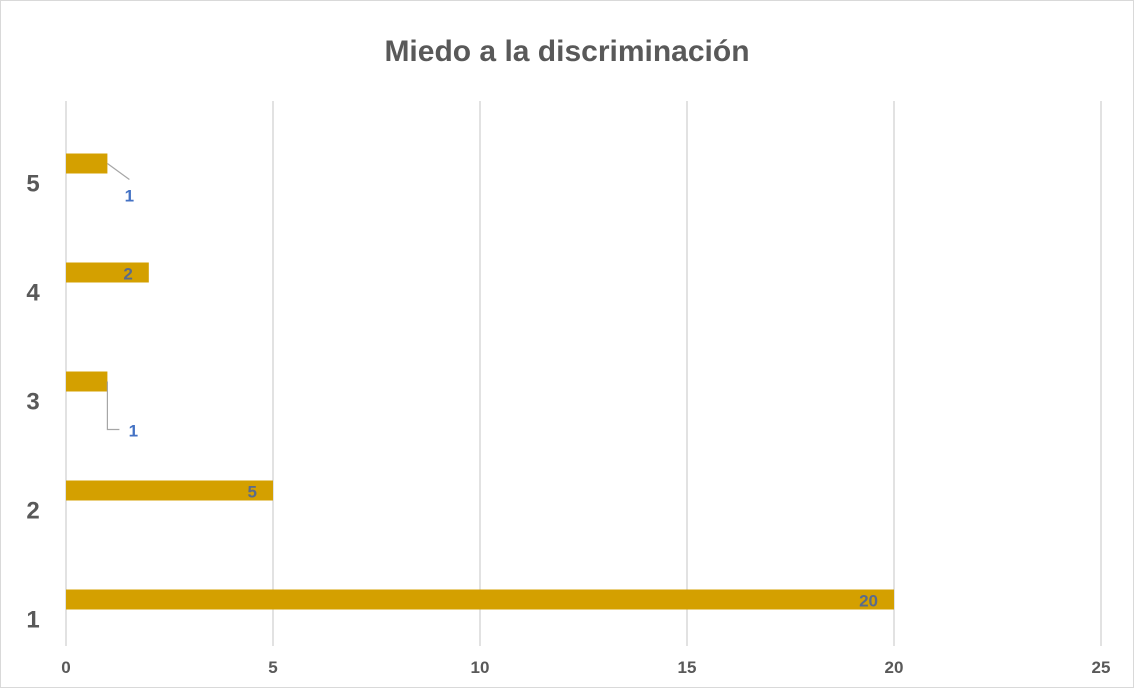 The width and height of the screenshot is (1134, 688). What do you see at coordinates (127, 274) in the screenshot?
I see `data-label: 2` at bounding box center [127, 274].